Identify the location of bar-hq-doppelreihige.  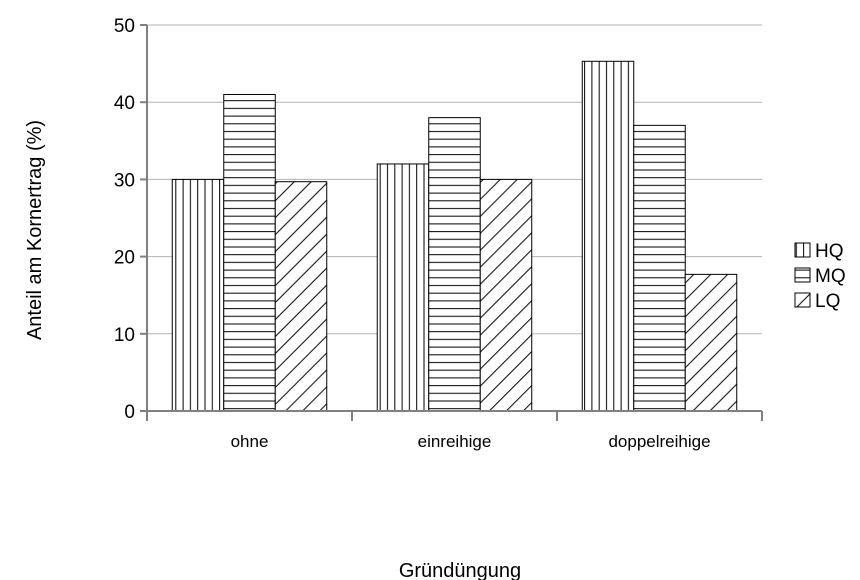
(608, 236).